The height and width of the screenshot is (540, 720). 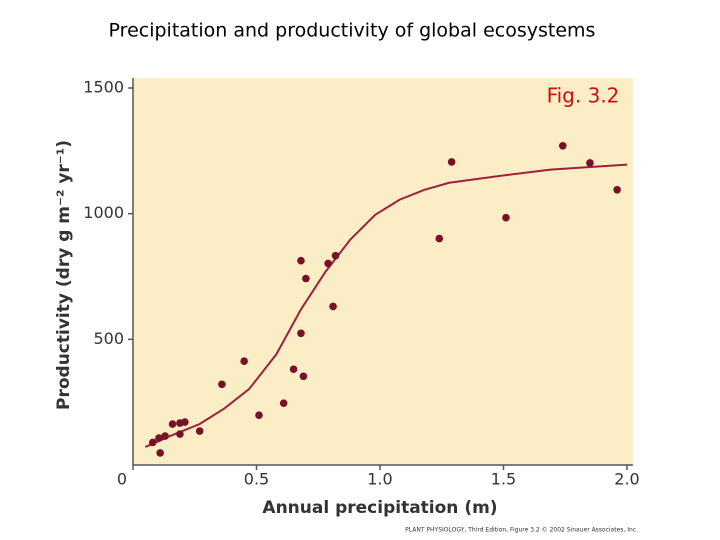 What do you see at coordinates (583, 96) in the screenshot?
I see `annotation: Fig. 3.2` at bounding box center [583, 96].